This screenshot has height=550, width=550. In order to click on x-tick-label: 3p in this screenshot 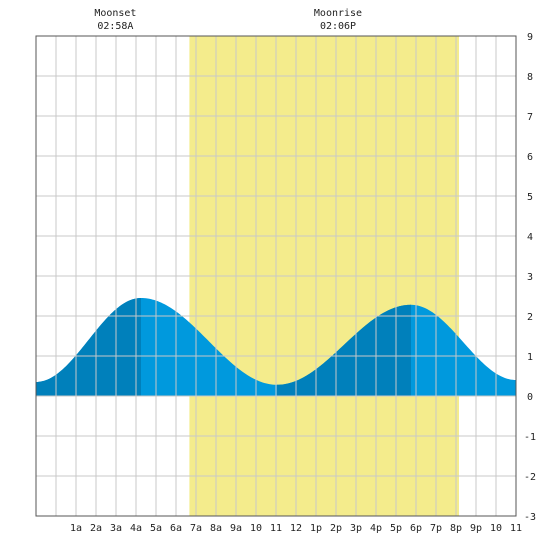, I will do `click(356, 528)`.